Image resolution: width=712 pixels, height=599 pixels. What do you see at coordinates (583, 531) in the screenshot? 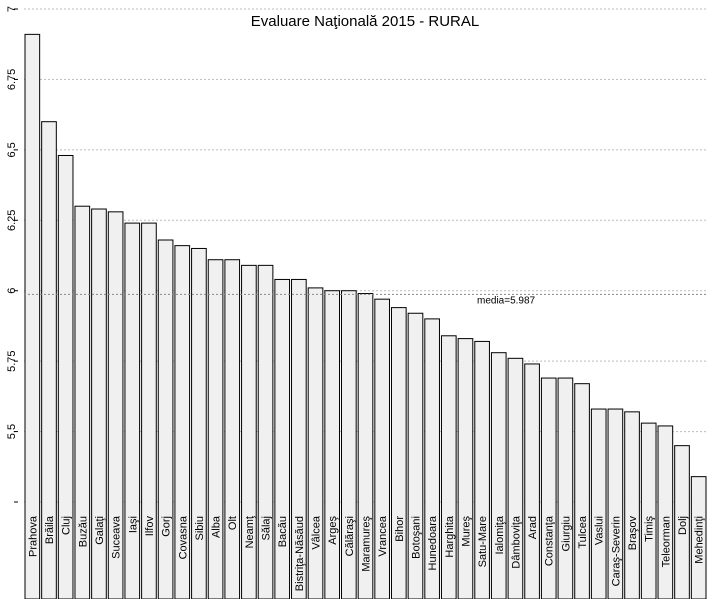
I see `category-label: Tulcea` at bounding box center [583, 531].